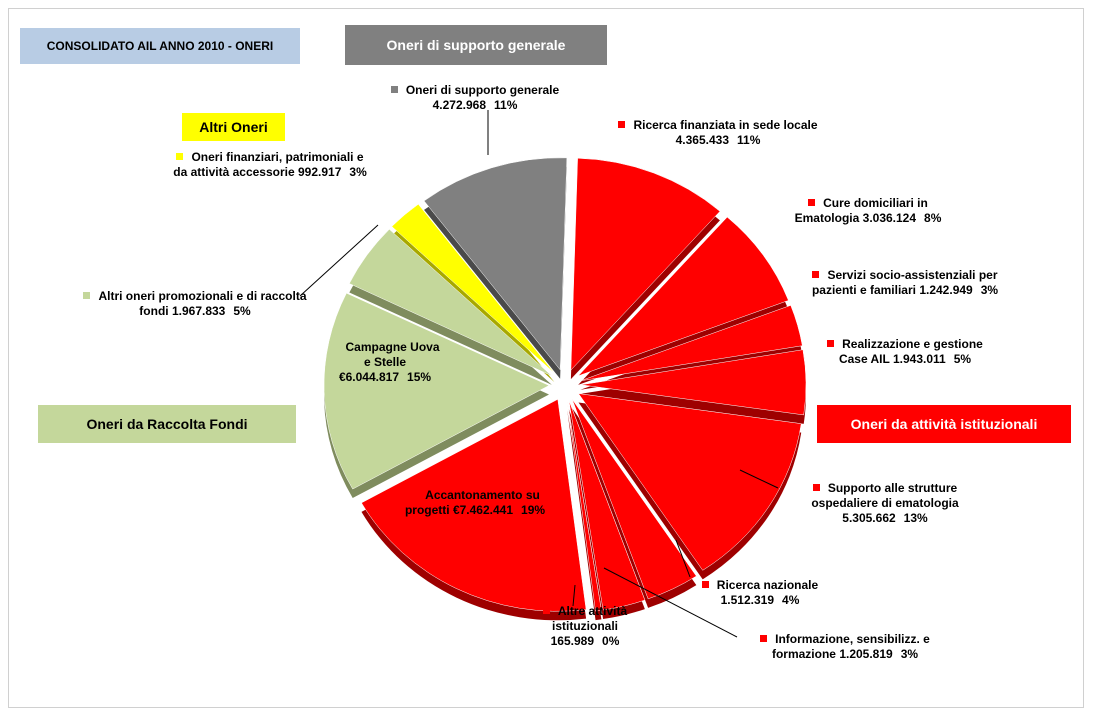  I want to click on label-percent: 0%, so click(611, 641).